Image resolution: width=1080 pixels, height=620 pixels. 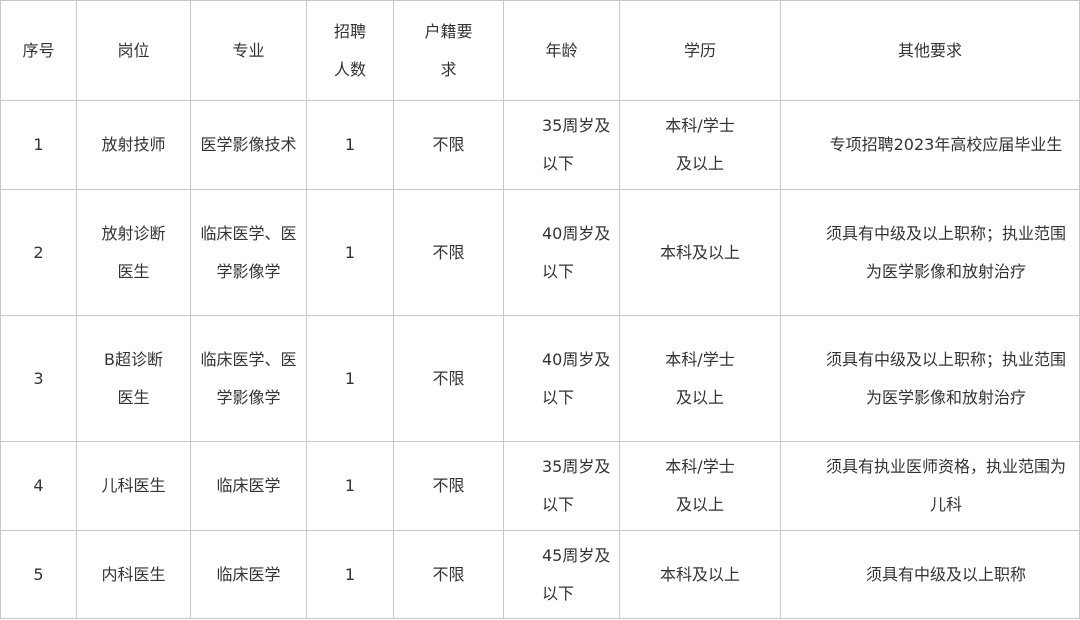 What do you see at coordinates (38, 378) in the screenshot?
I see `table-cell: 3` at bounding box center [38, 378].